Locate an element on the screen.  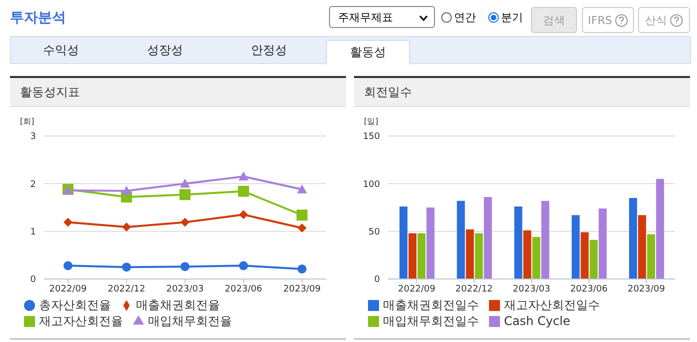
text: 안정성 is located at coordinates (269, 50).